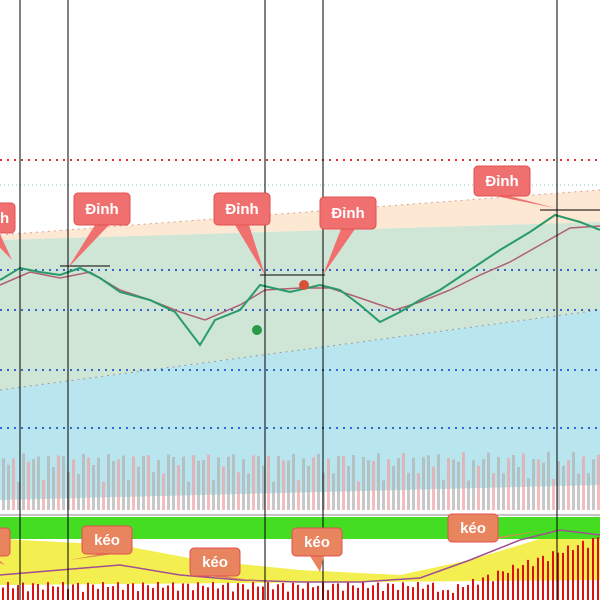  What do you see at coordinates (301, 480) in the screenshot?
I see `volume` at bounding box center [301, 480].